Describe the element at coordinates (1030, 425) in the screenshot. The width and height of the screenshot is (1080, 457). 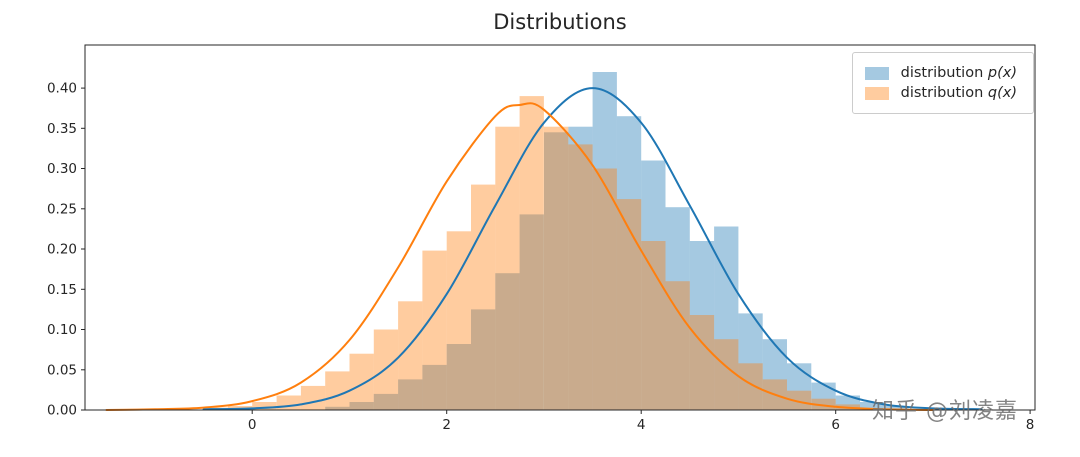
I see `x-tick-label: 8` at that location.